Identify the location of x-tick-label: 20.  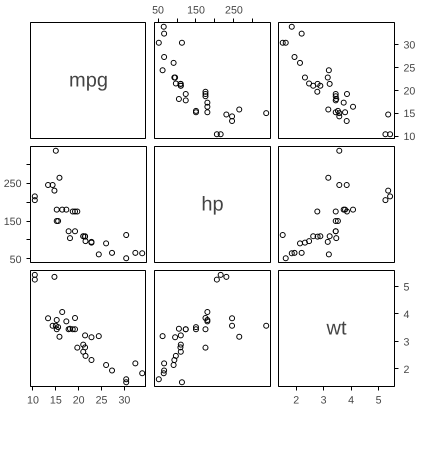
(78, 400).